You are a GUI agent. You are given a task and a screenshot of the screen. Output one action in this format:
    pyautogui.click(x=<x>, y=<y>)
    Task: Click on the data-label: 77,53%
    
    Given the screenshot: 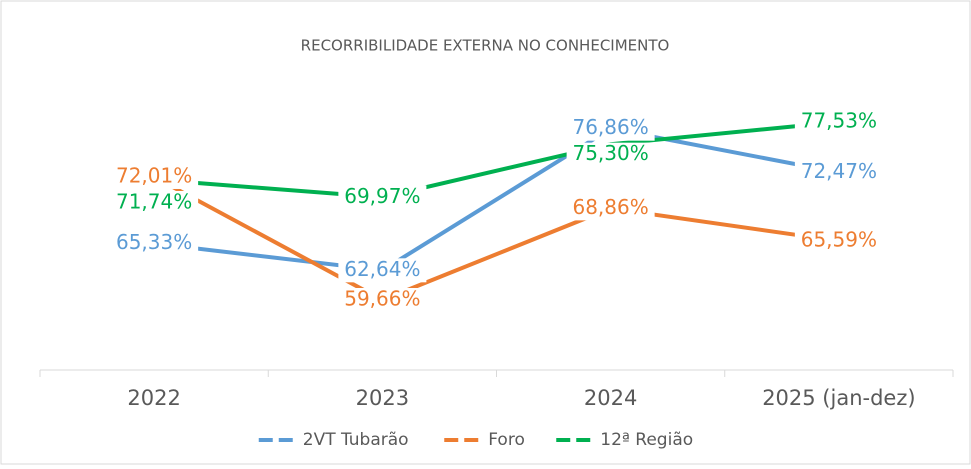 What is the action you would take?
    pyautogui.click(x=839, y=121)
    